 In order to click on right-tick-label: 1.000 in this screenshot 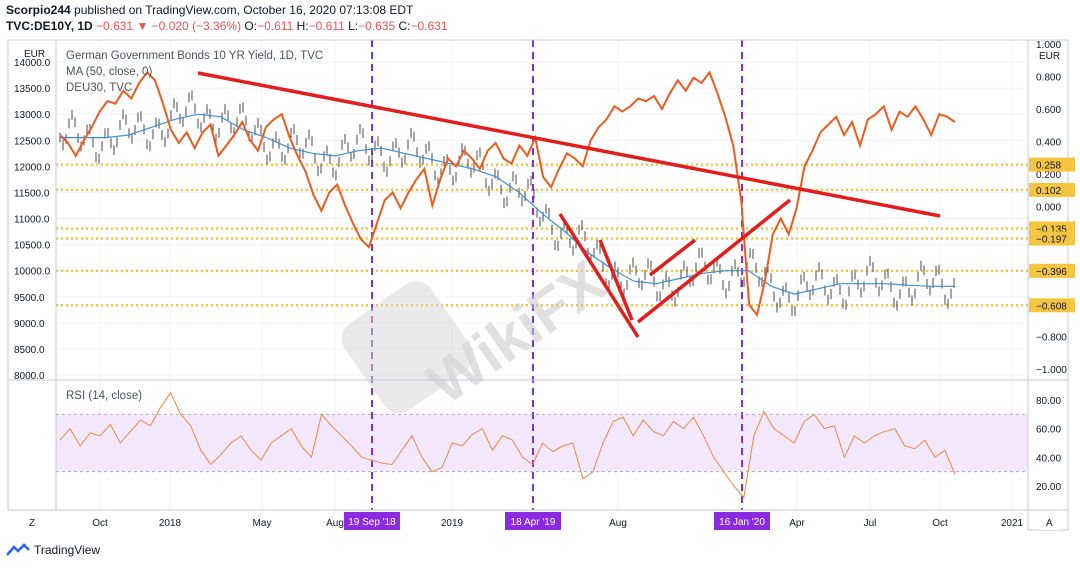, I will do `click(1048, 45)`.